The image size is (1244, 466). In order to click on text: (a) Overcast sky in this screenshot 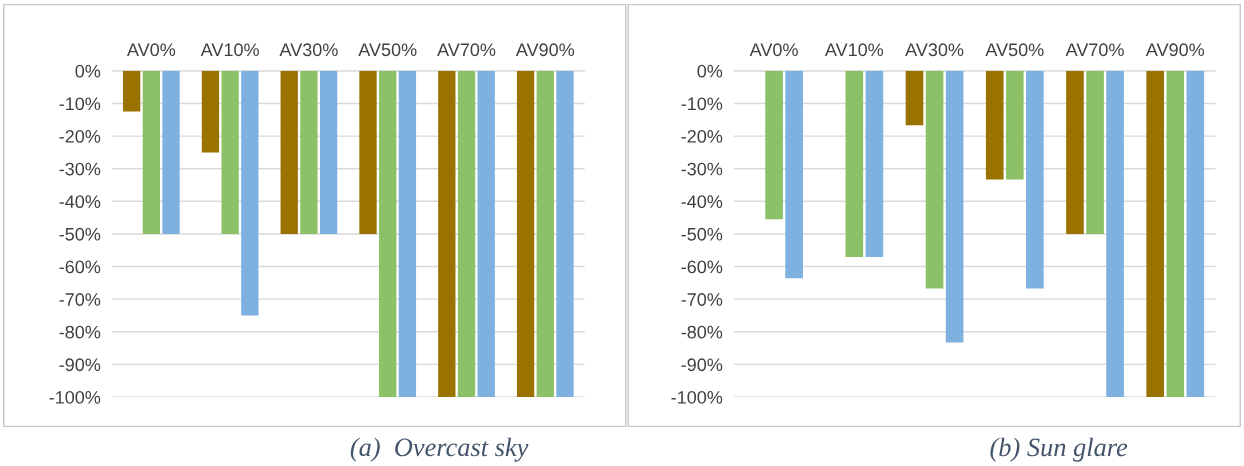, I will do `click(439, 449)`.